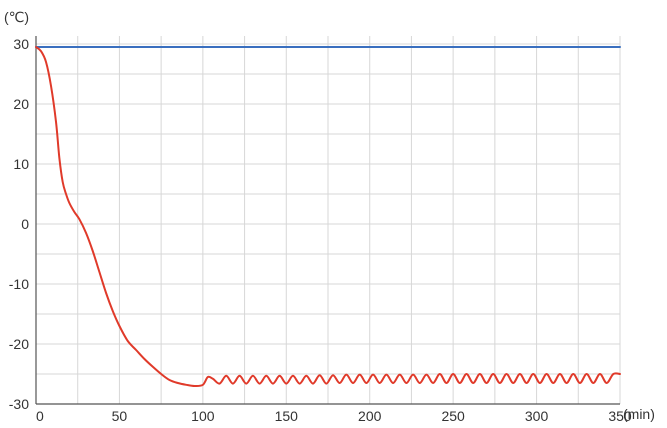  I want to click on x-tick-label: 300, so click(537, 416).